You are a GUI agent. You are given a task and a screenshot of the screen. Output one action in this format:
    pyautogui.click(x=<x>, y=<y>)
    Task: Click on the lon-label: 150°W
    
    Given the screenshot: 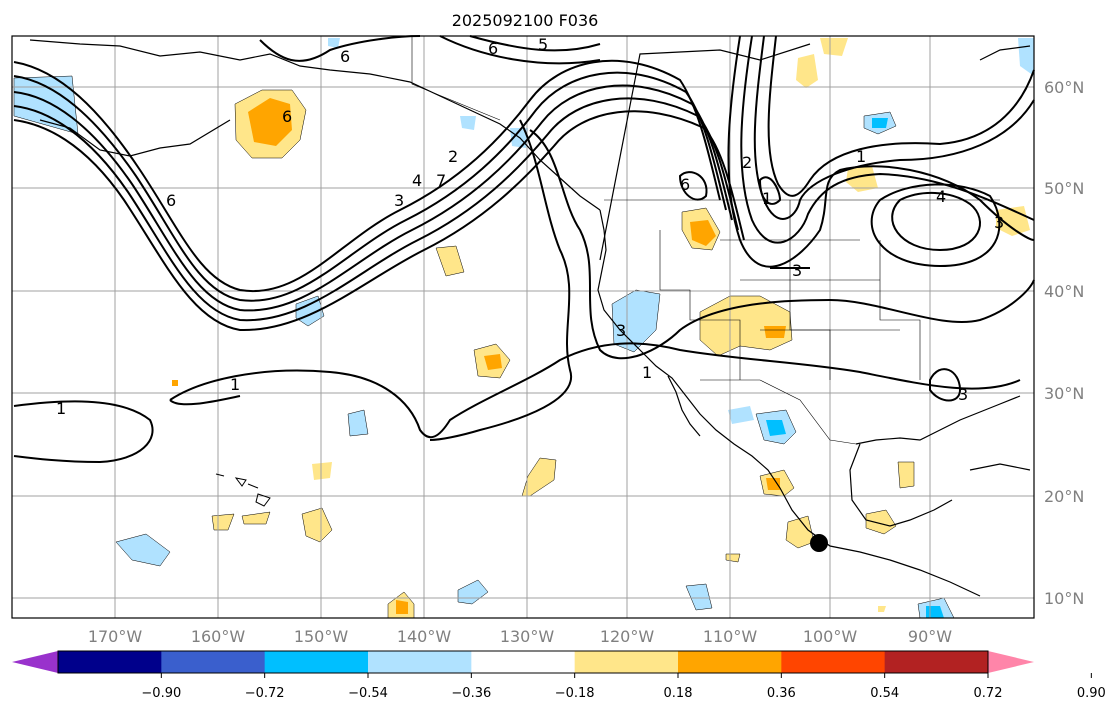 What is the action you would take?
    pyautogui.click(x=321, y=636)
    